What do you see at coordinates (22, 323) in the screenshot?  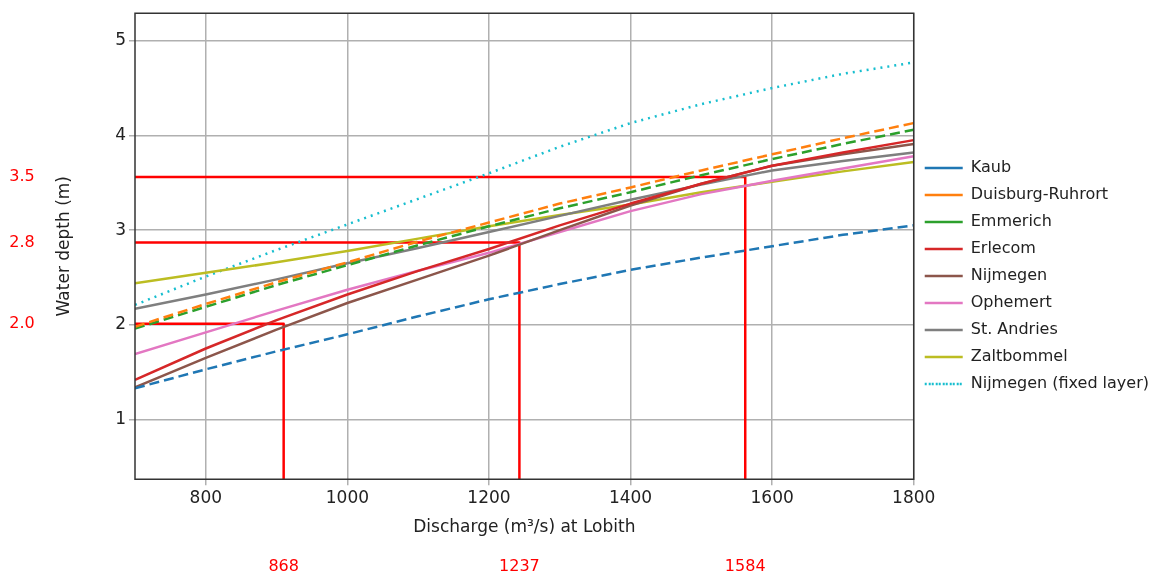 I see `text: 2.0` at bounding box center [22, 323].